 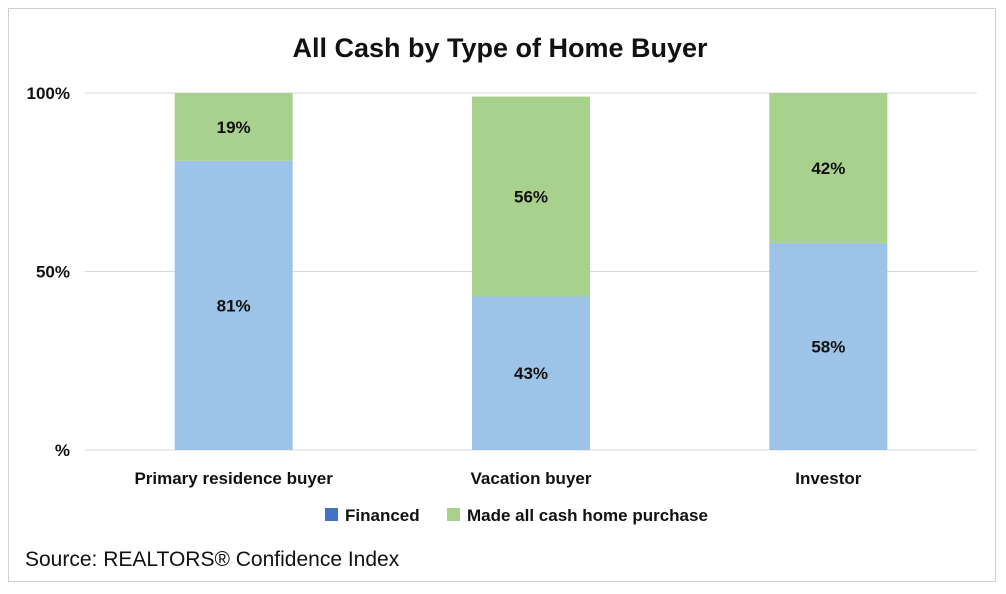 I want to click on data-label-cash-2: 56%, so click(x=531, y=197).